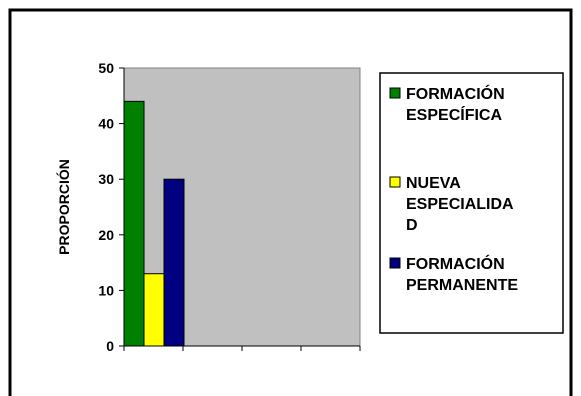 The image size is (581, 396). I want to click on legend-label-2: ESPECIALIDA, so click(460, 204).